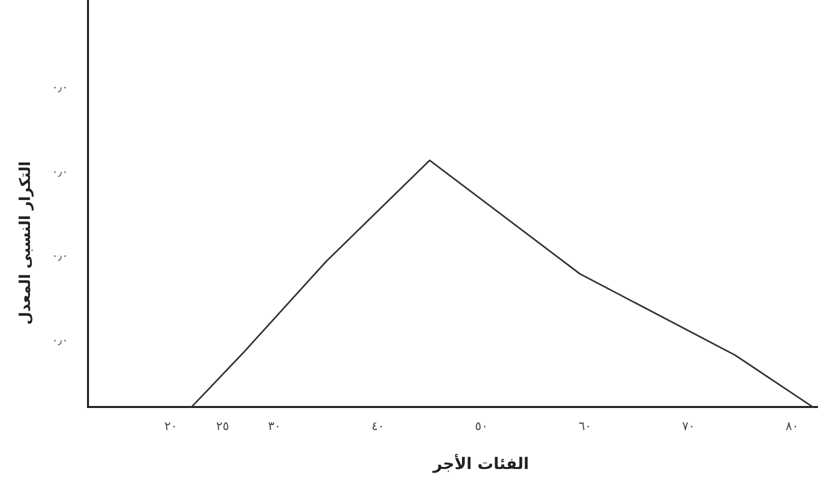  I want to click on x-tick-label: ٤٠, so click(377, 426).